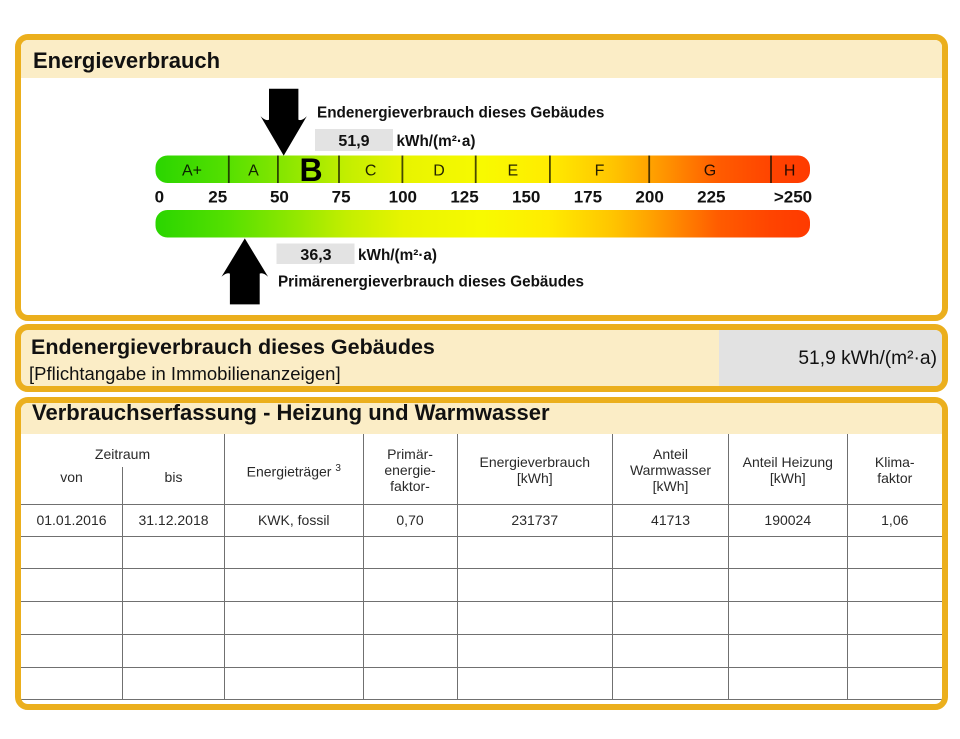  Describe the element at coordinates (315, 255) in the screenshot. I see `svg-text: 36,3` at that location.